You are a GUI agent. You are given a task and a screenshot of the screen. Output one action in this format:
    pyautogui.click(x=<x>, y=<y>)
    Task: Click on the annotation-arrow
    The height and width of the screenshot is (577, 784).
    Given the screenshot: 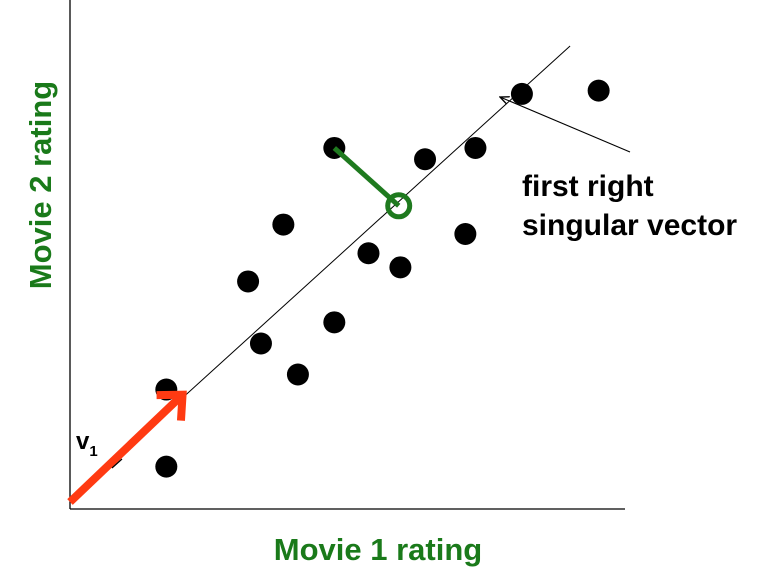 What is the action you would take?
    pyautogui.click(x=565, y=125)
    